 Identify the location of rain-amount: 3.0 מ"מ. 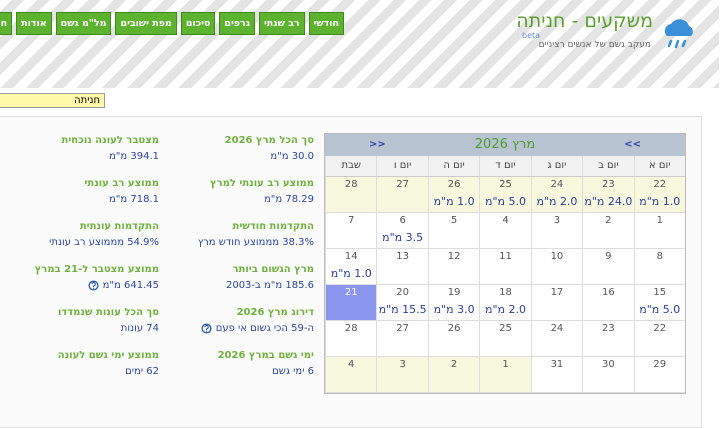
(455, 309).